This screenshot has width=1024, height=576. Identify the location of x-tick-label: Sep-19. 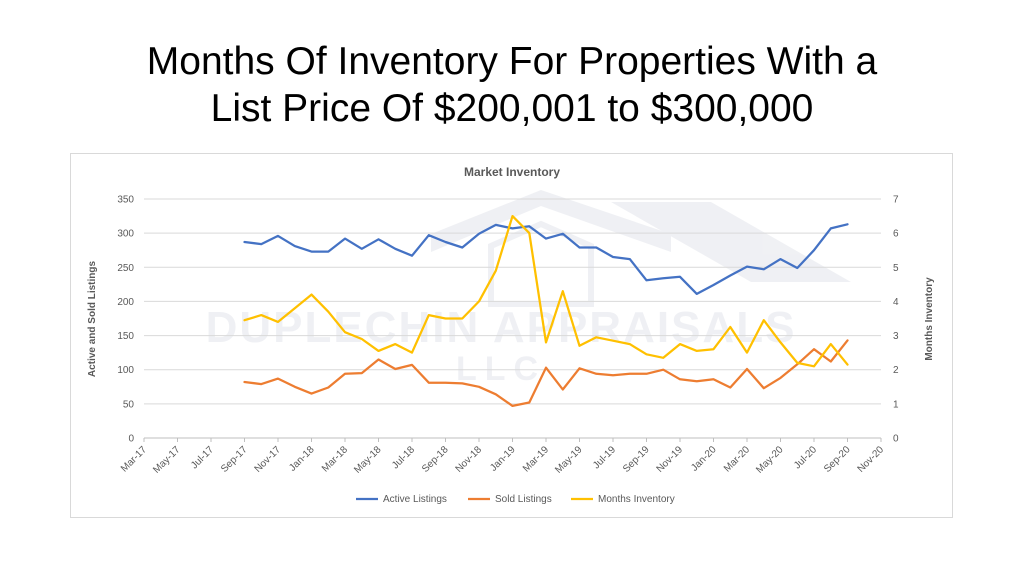
(636, 459).